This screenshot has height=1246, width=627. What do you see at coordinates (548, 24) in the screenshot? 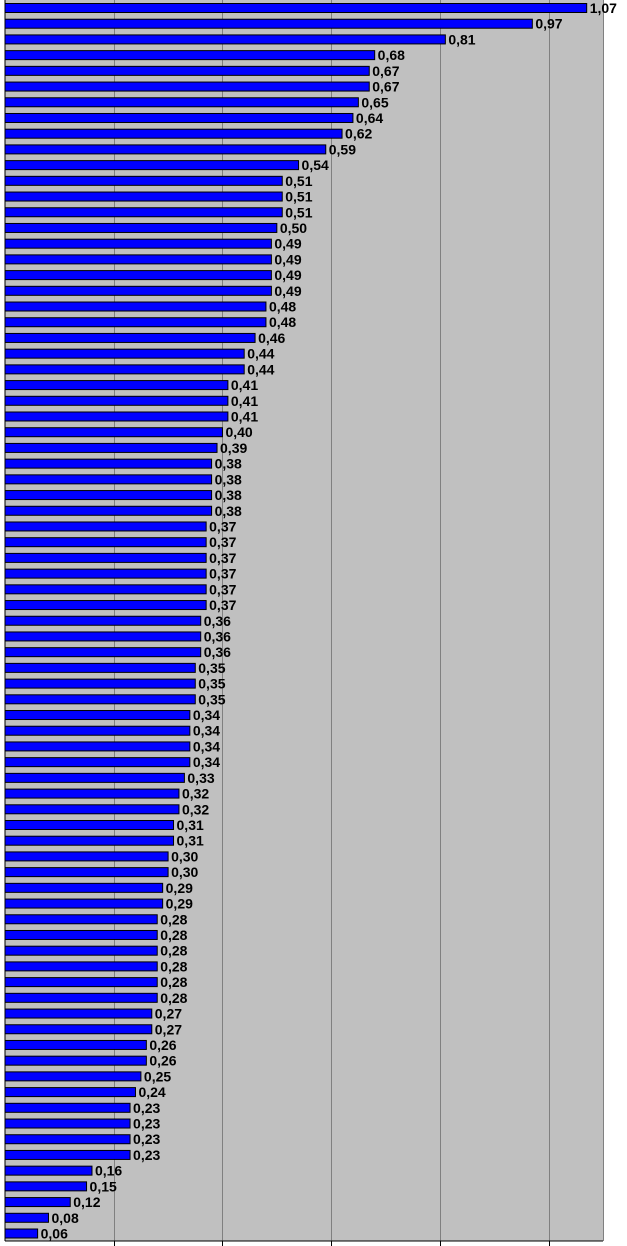
I see `bar-value-label: 0,97` at bounding box center [548, 24].